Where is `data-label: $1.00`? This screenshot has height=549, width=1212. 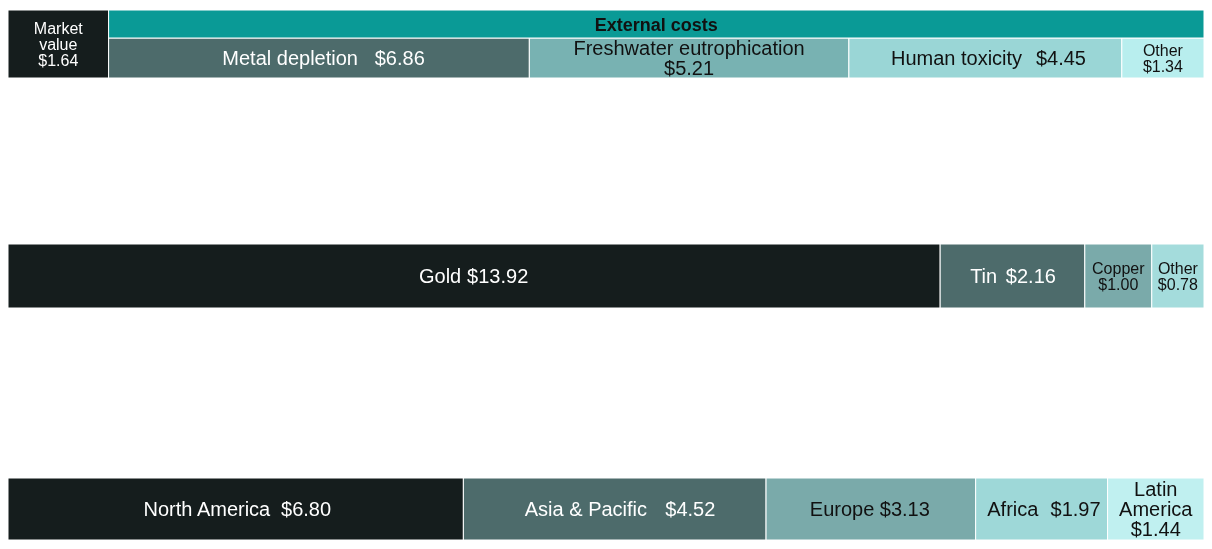 data-label: $1.00 is located at coordinates (1118, 284).